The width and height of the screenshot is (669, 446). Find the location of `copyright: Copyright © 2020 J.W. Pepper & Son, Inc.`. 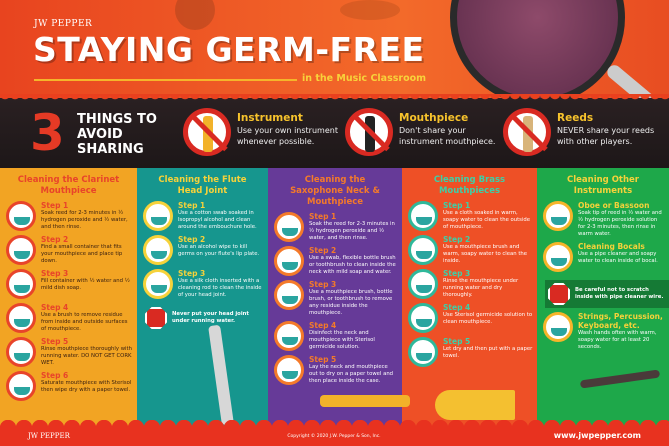

copyright: Copyright © 2020 J.W. Pepper & Son, Inc. is located at coordinates (334, 436).